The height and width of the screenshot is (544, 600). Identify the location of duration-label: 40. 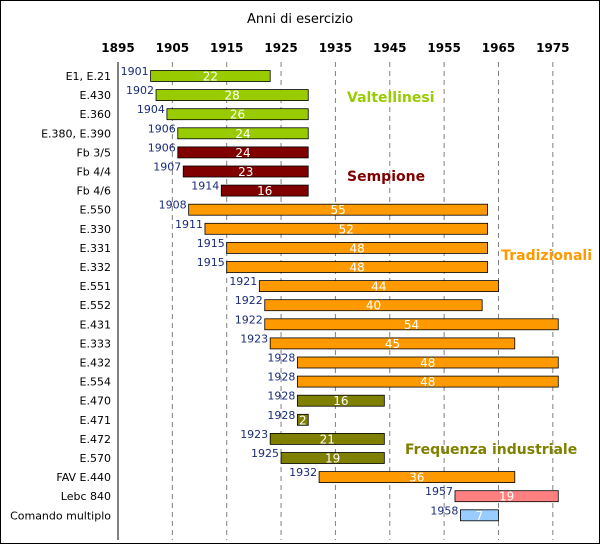
(373, 306).